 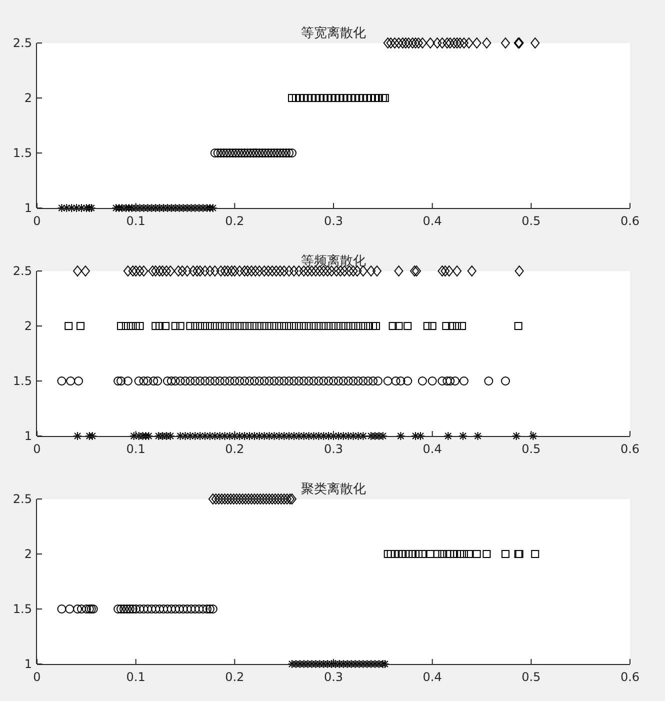 What do you see at coordinates (333, 261) in the screenshot?
I see `chart-title: 等频离散化` at bounding box center [333, 261].